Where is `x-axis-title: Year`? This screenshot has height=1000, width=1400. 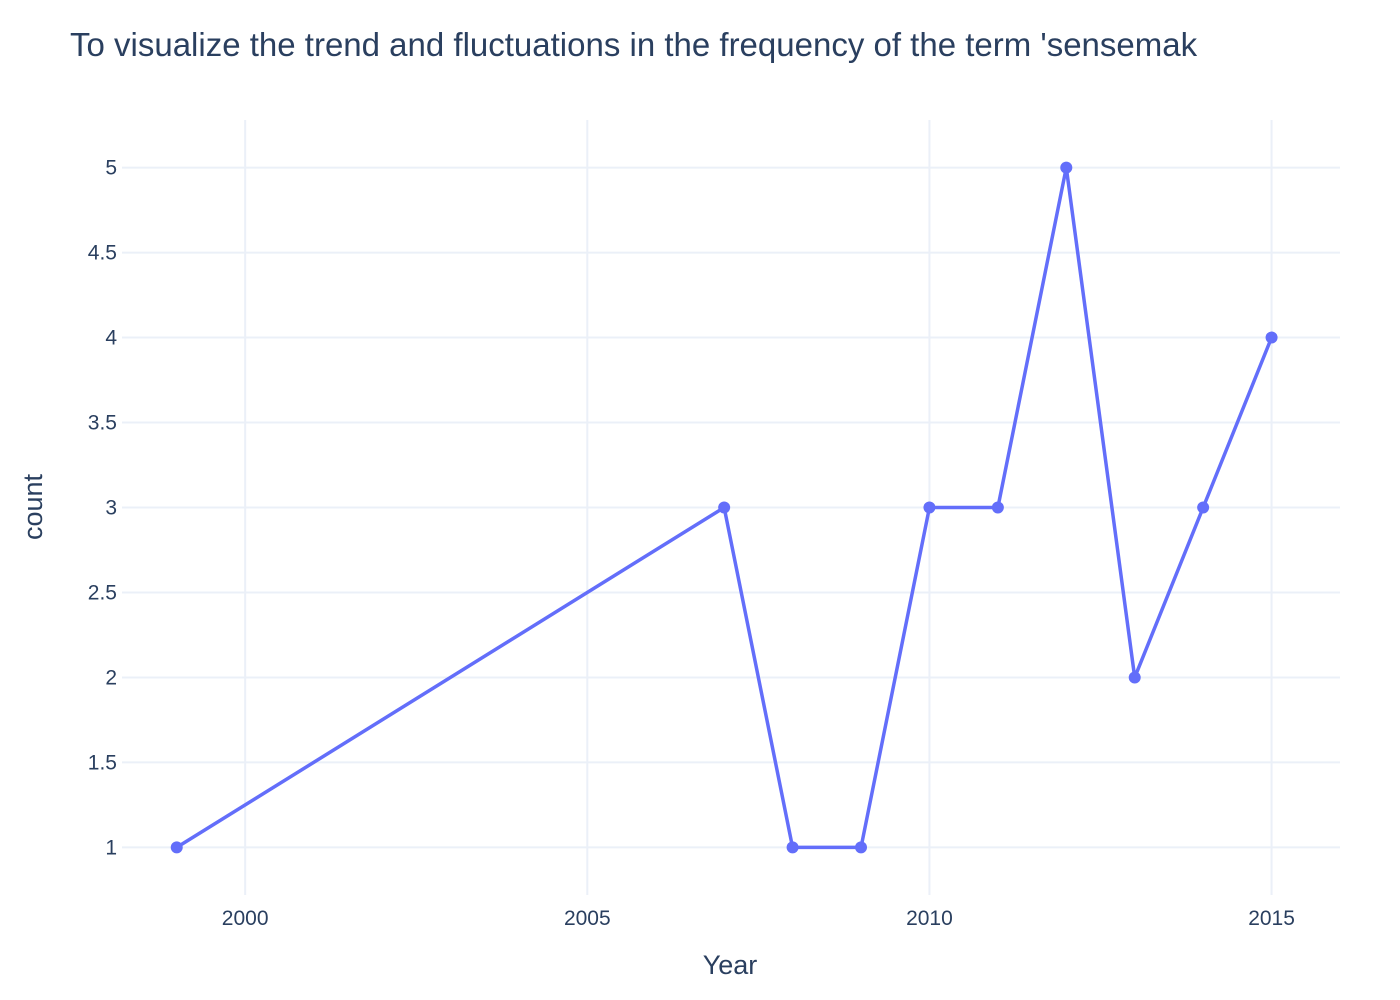
x-axis-title: Year is located at coordinates (730, 965).